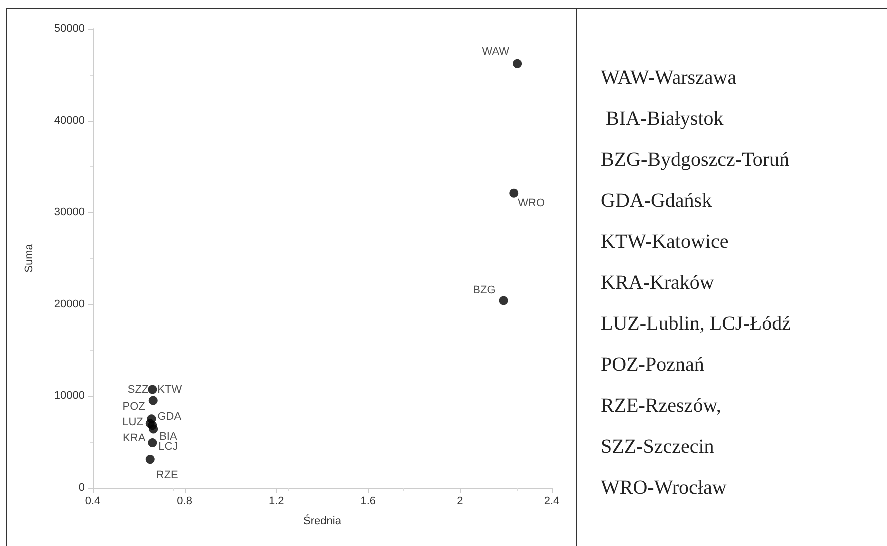 Image resolution: width=887 pixels, height=546 pixels. I want to click on annotation: LUZ, so click(133, 422).